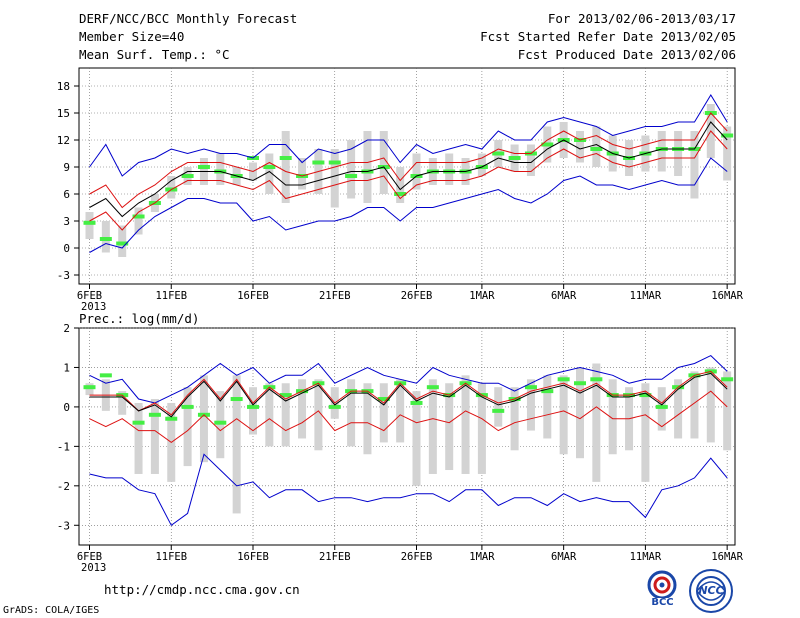  What do you see at coordinates (626, 54) in the screenshot?
I see `produced-date-label: Fcst Produced Date 2013/02/06` at bounding box center [626, 54].